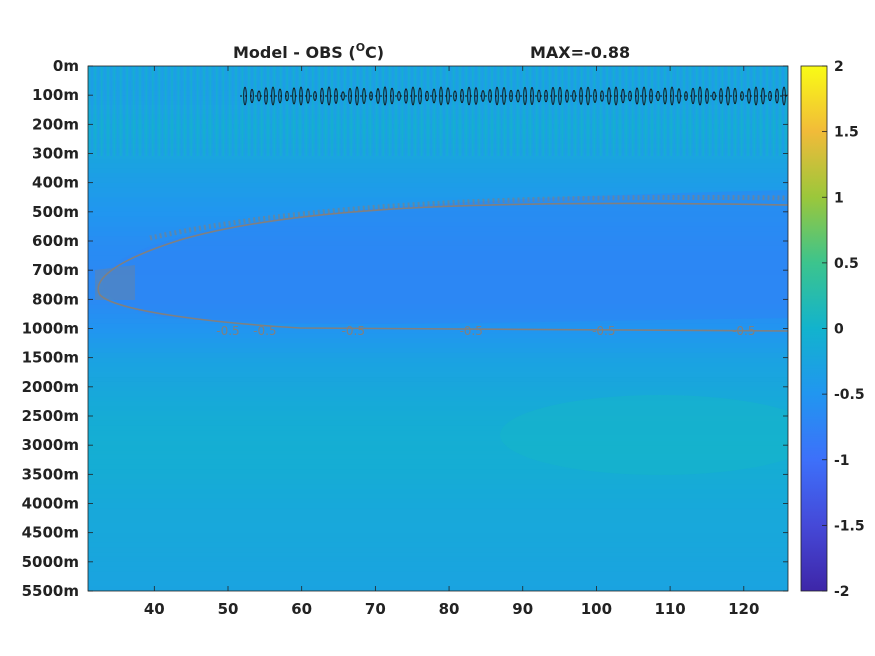 Image resolution: width=875 pixels, height=656 pixels. Describe the element at coordinates (50, 474) in the screenshot. I see `y-tick-label: 3500m` at that location.